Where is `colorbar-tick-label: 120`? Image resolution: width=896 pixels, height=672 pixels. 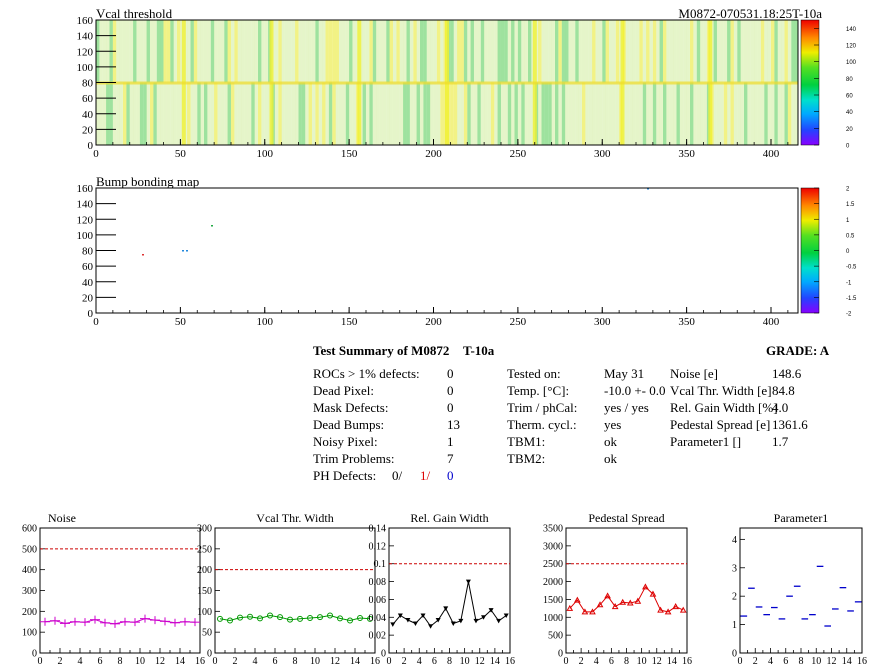 colorbar-tick-label: 120 is located at coordinates (851, 47).